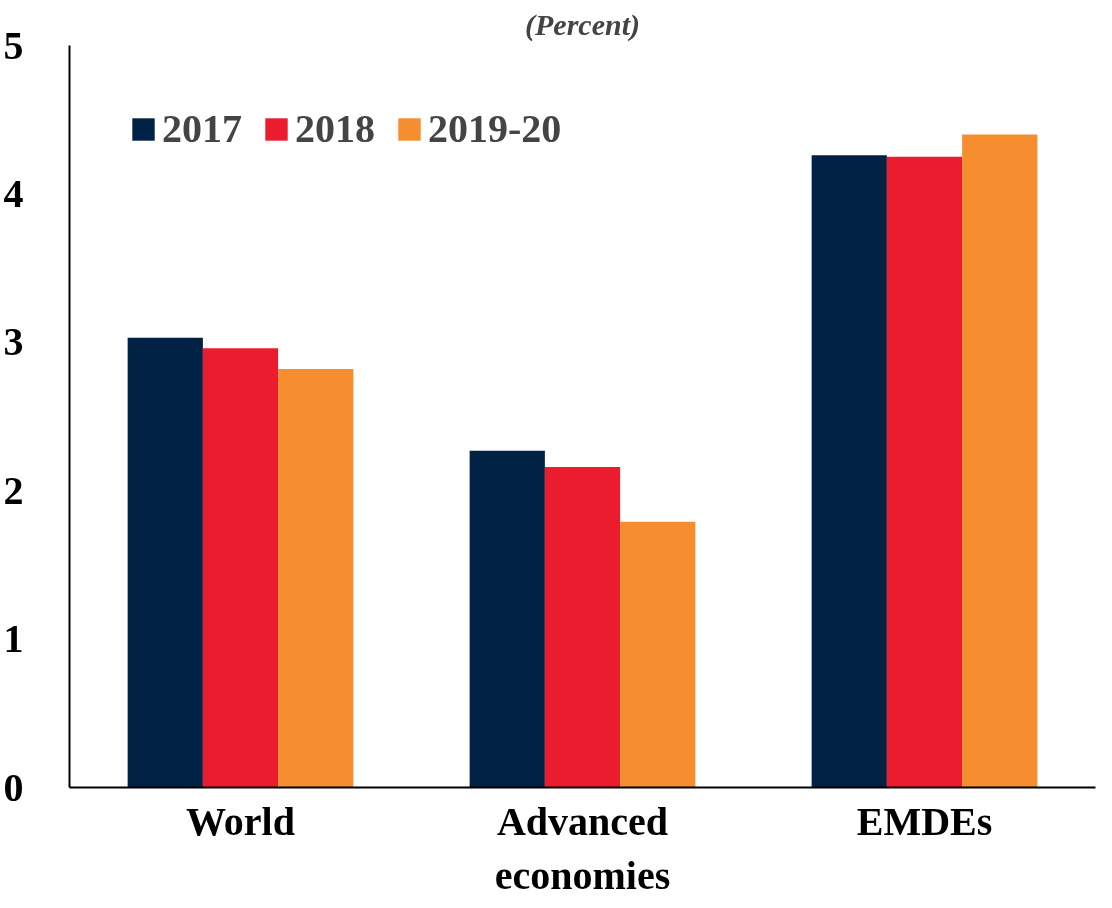 This screenshot has height=908, width=1112. Describe the element at coordinates (240, 821) in the screenshot. I see `x-tick-label: World` at that location.